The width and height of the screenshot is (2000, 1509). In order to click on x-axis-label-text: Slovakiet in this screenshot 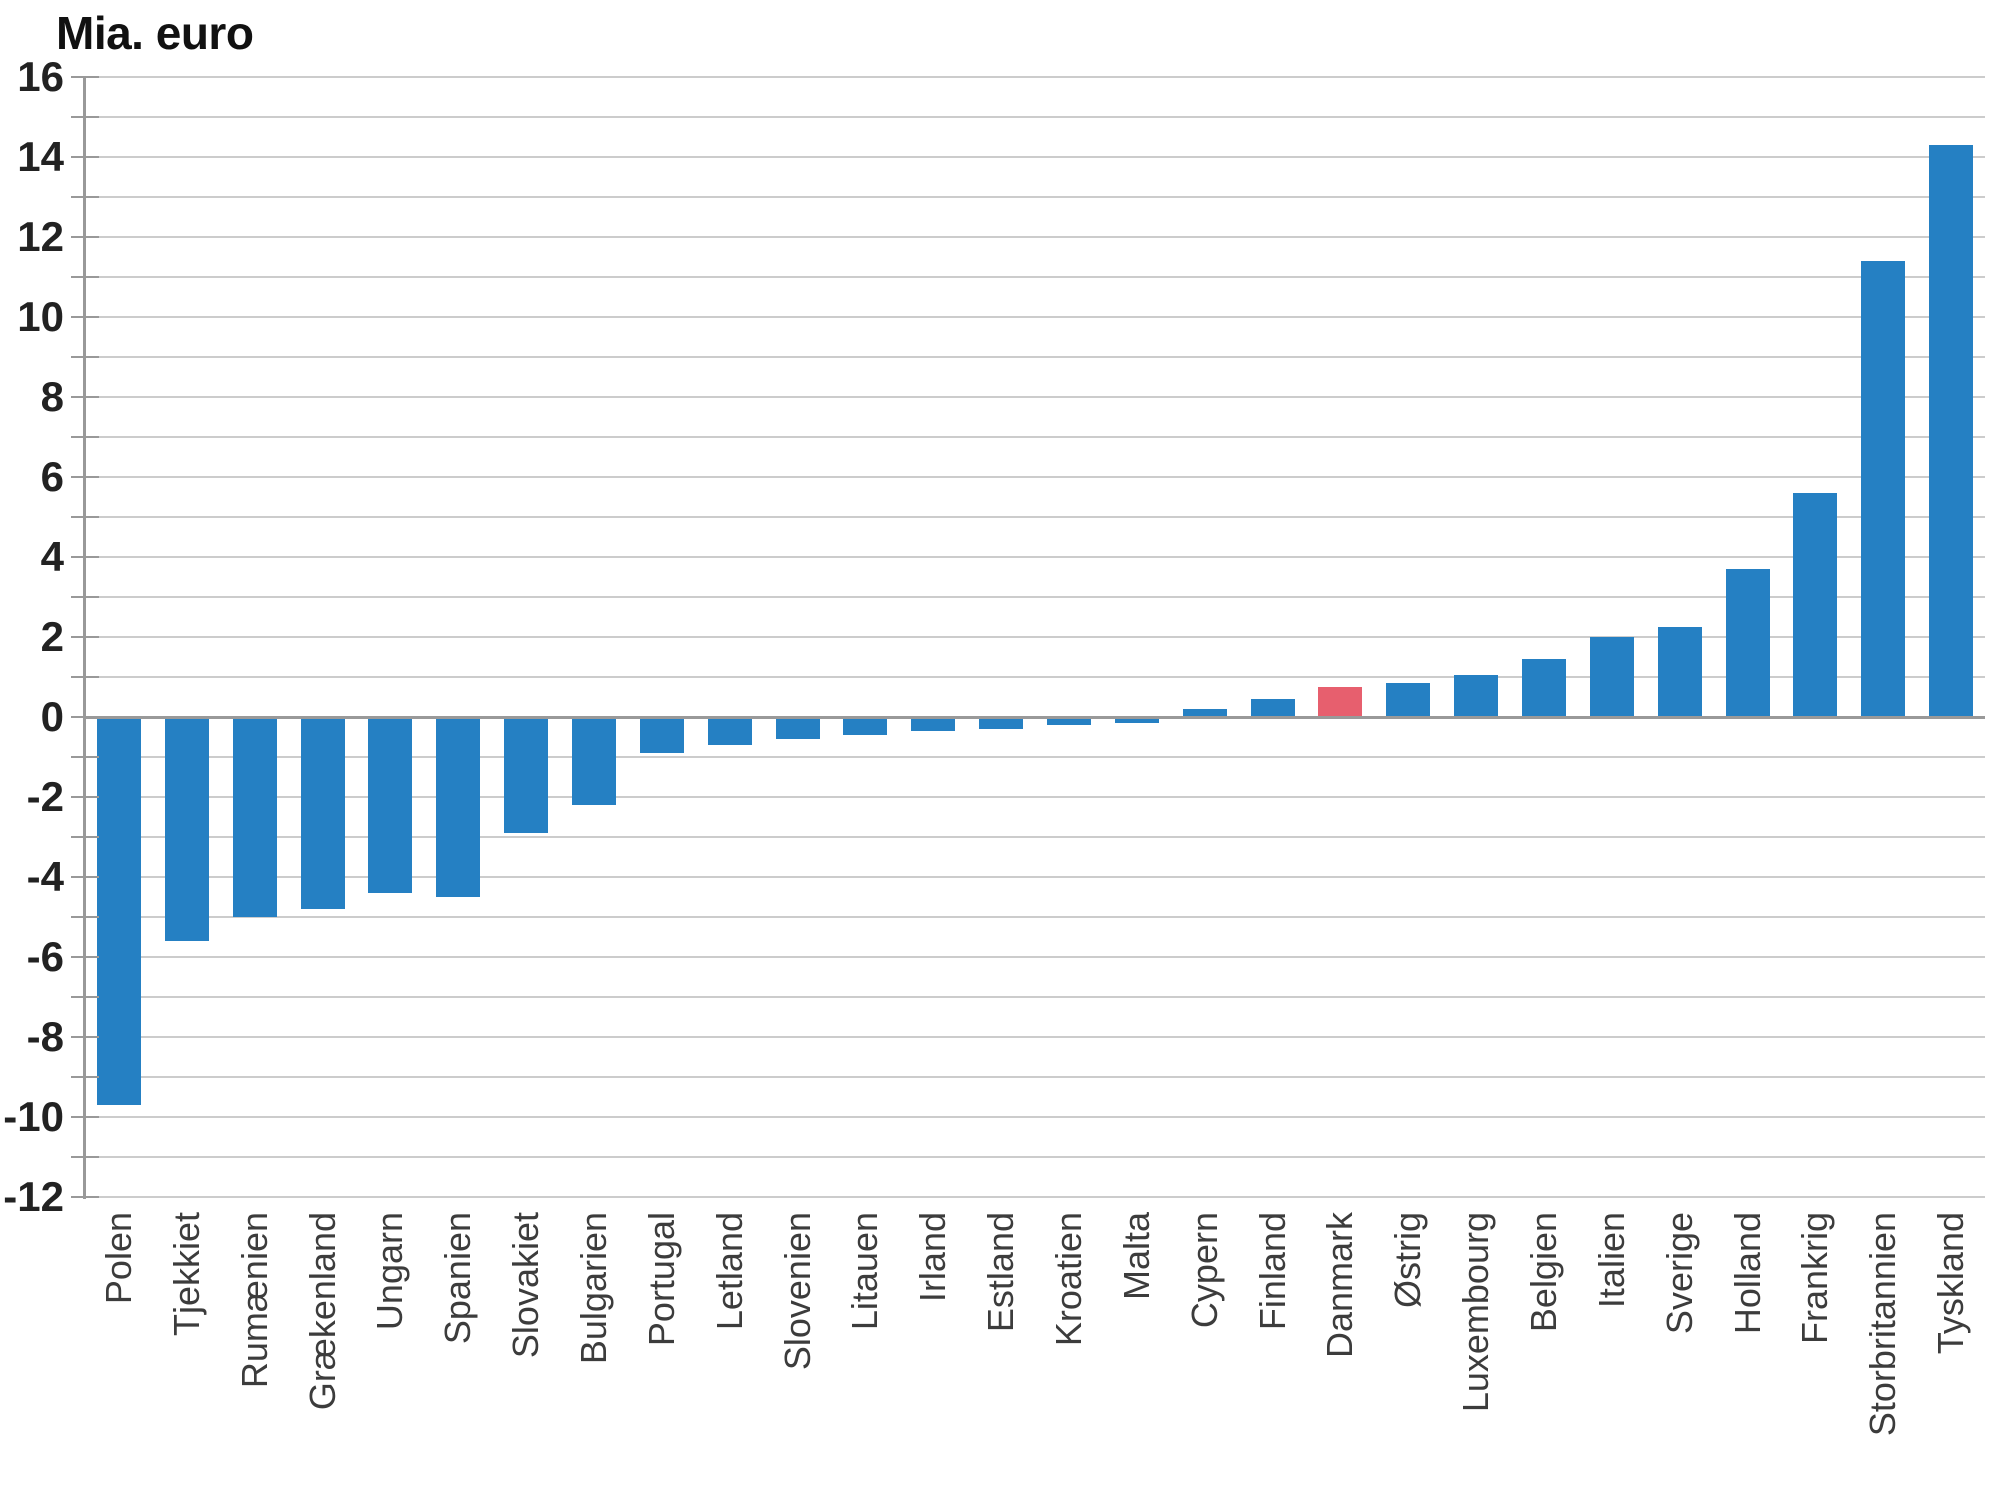, I will do `click(526, 1285)`.